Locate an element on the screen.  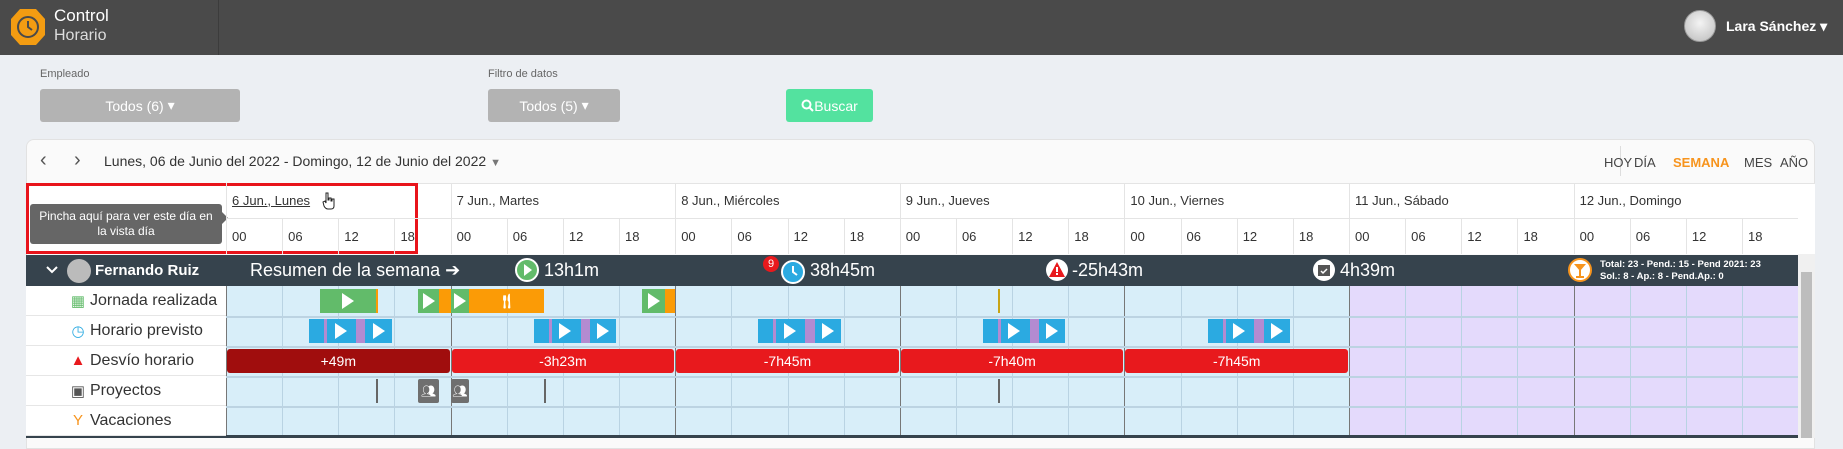
team-icon: 👥︎ is located at coordinates (460, 391).